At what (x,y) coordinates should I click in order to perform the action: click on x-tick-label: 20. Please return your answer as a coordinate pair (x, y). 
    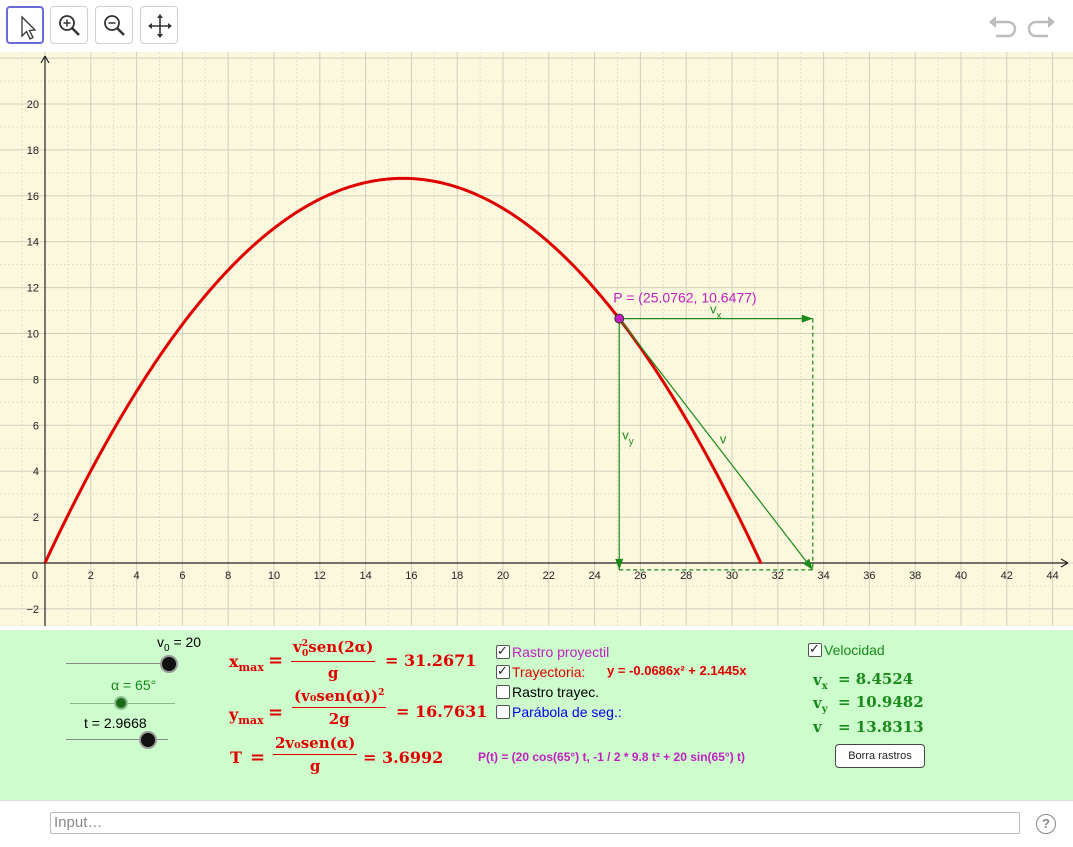
    Looking at the image, I should click on (503, 576).